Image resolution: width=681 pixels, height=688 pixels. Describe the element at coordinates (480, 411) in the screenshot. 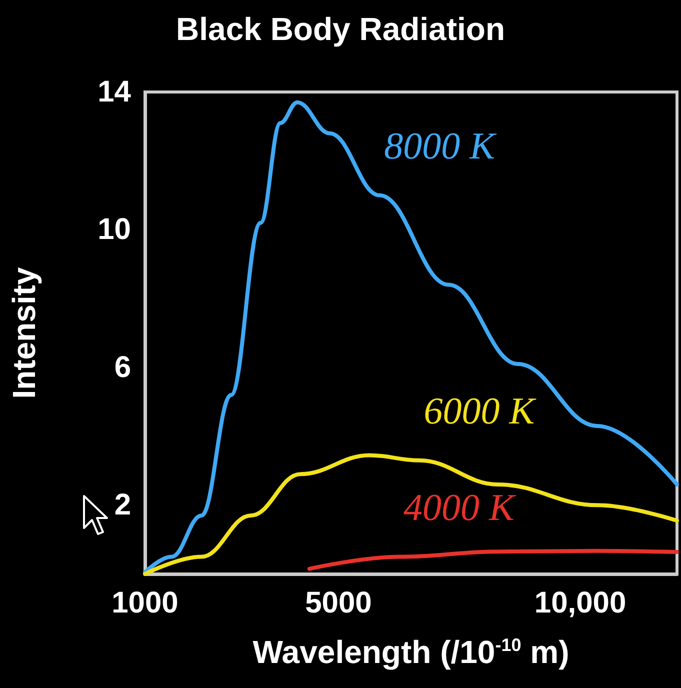

I see `series-label: 6000 K` at that location.